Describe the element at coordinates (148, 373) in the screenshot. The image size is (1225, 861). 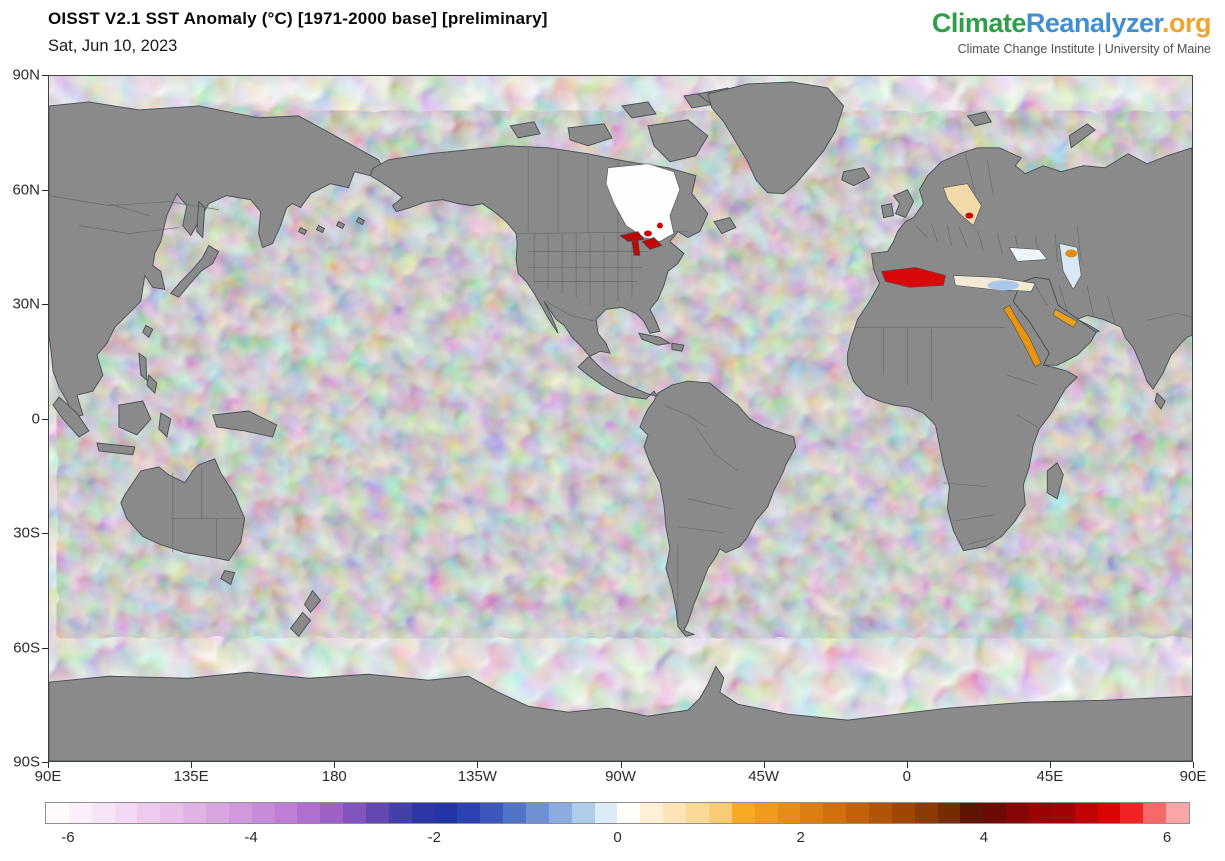
I see `philippines` at that location.